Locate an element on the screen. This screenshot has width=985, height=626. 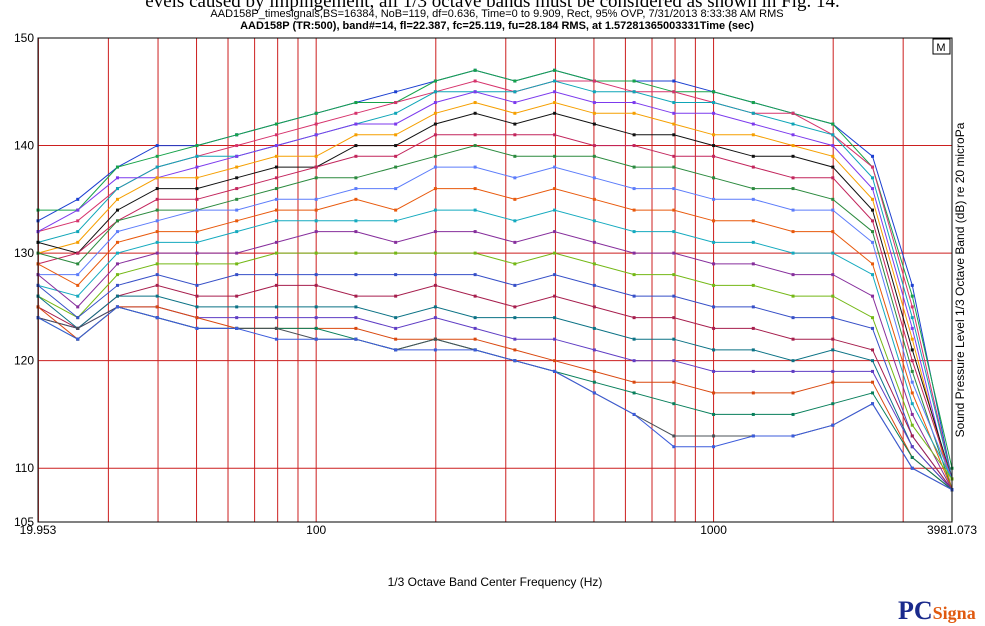
x-tick-label: 1000 is located at coordinates (713, 530).